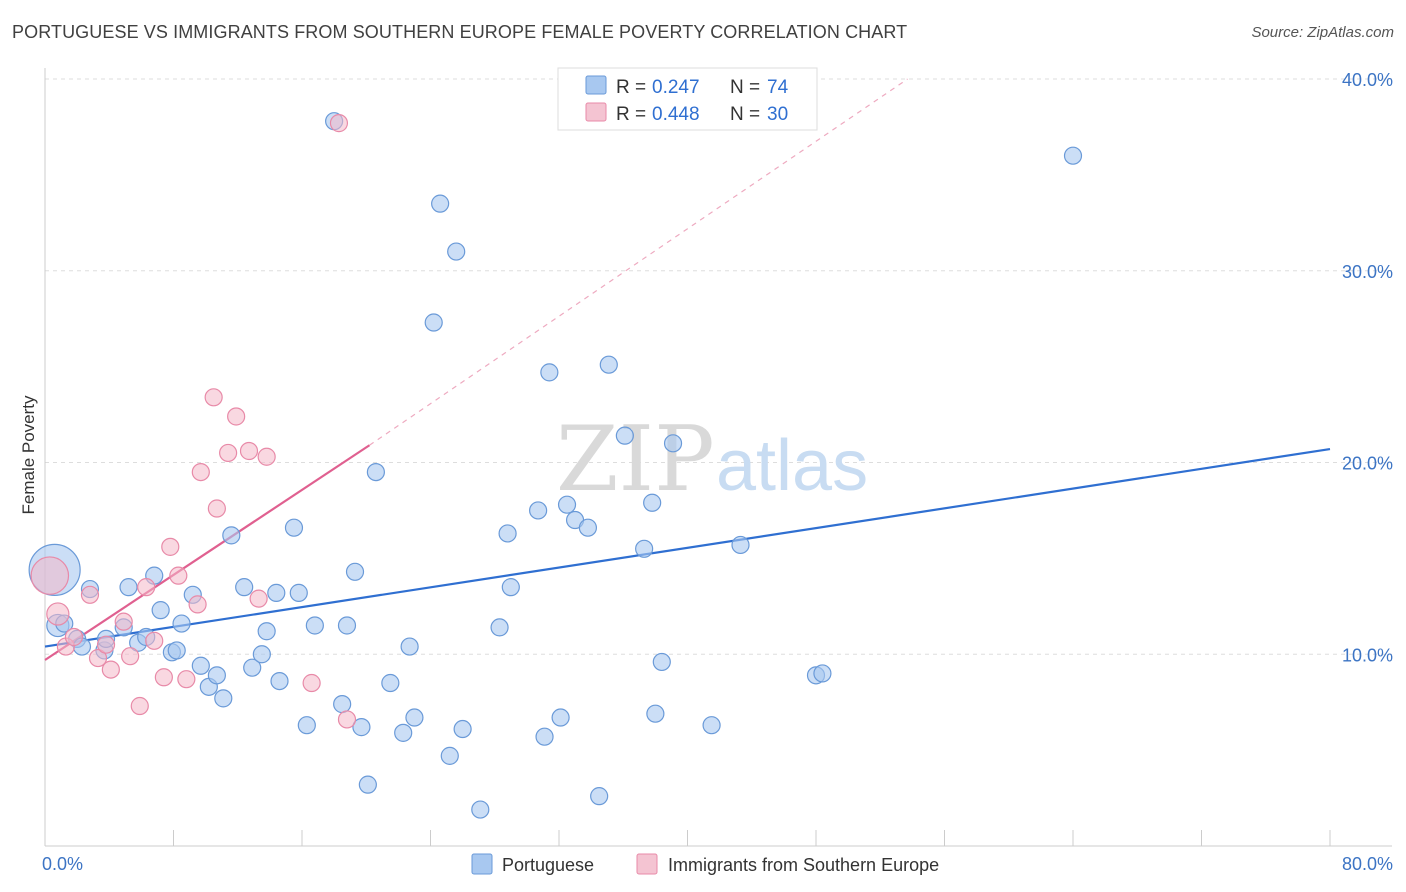 The height and width of the screenshot is (892, 1406). Describe the element at coordinates (687, 99) in the screenshot. I see `legend: R = 0.247 N = 74 R = 0.448 N = 30` at that location.